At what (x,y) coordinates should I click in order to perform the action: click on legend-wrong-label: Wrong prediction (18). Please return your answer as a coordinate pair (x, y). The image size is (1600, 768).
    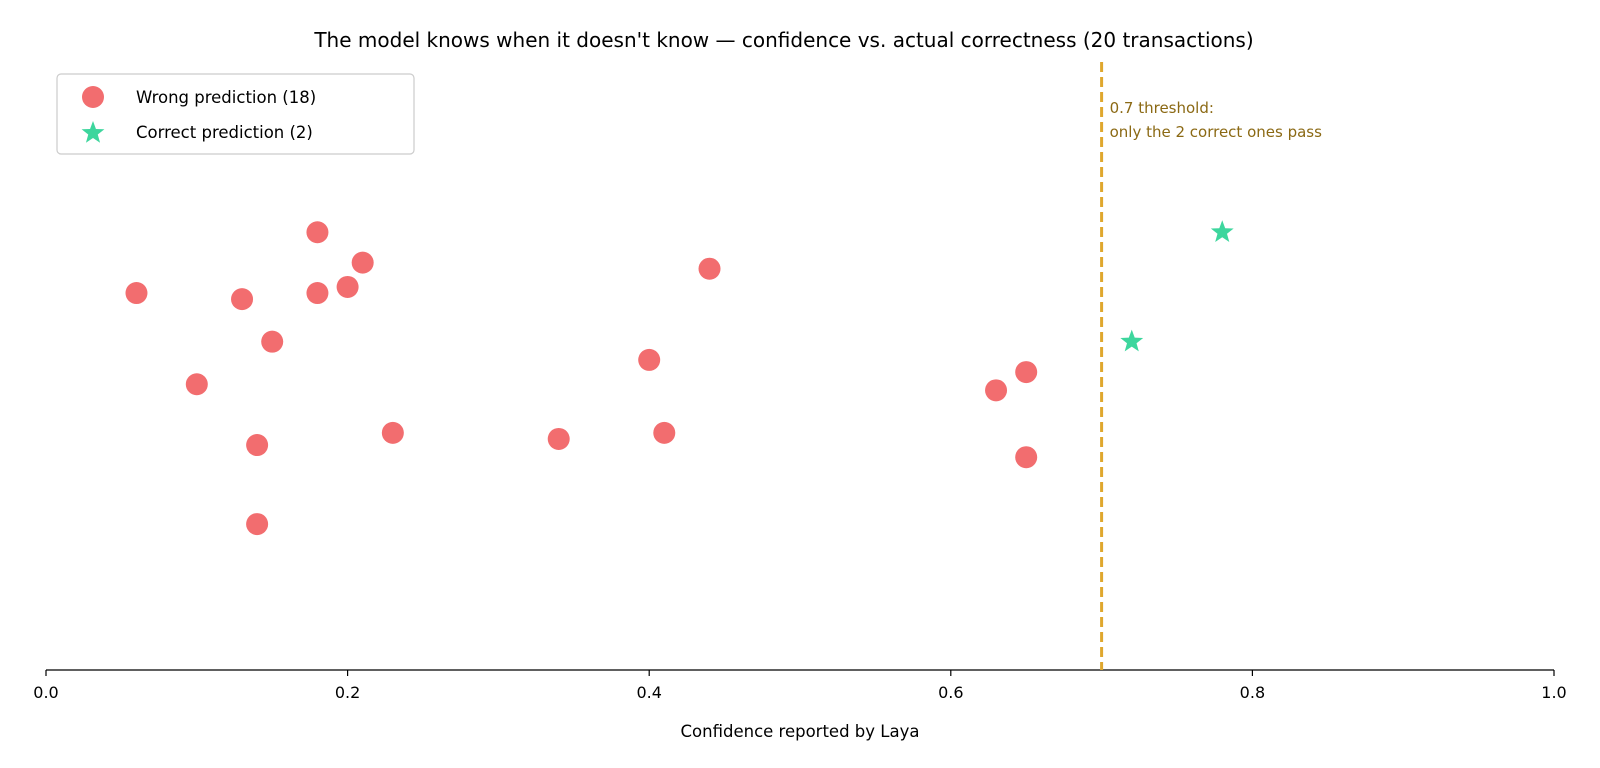
    Looking at the image, I should click on (226, 97).